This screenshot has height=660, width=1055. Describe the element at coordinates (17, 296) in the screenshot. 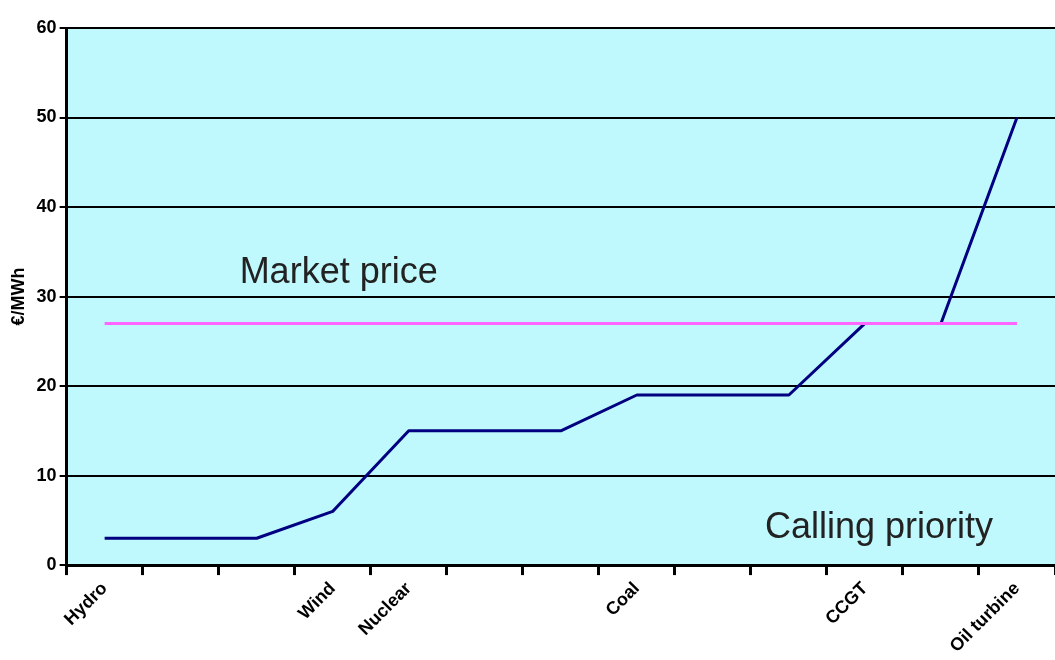

I see `y-axis-title: €/MWh` at that location.